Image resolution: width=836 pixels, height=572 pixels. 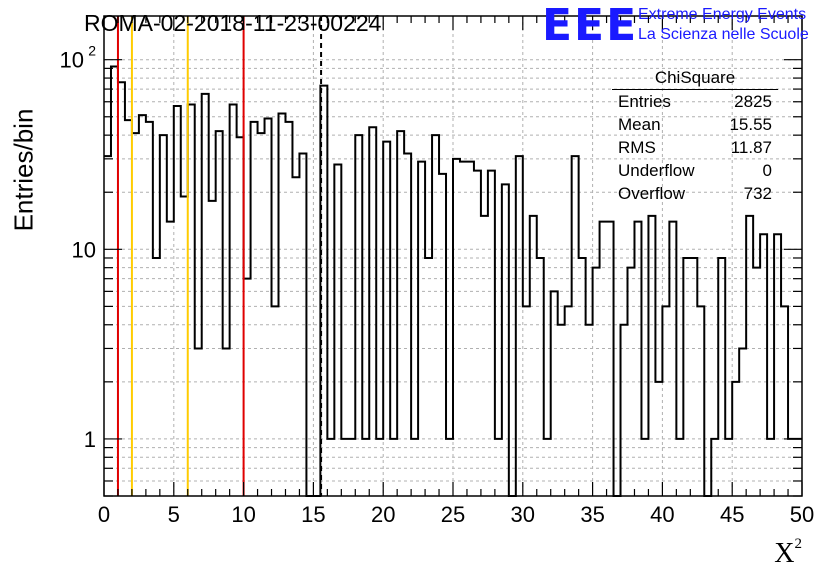 I want to click on stats-row-rms: RMS 11.87, so click(x=695, y=147).